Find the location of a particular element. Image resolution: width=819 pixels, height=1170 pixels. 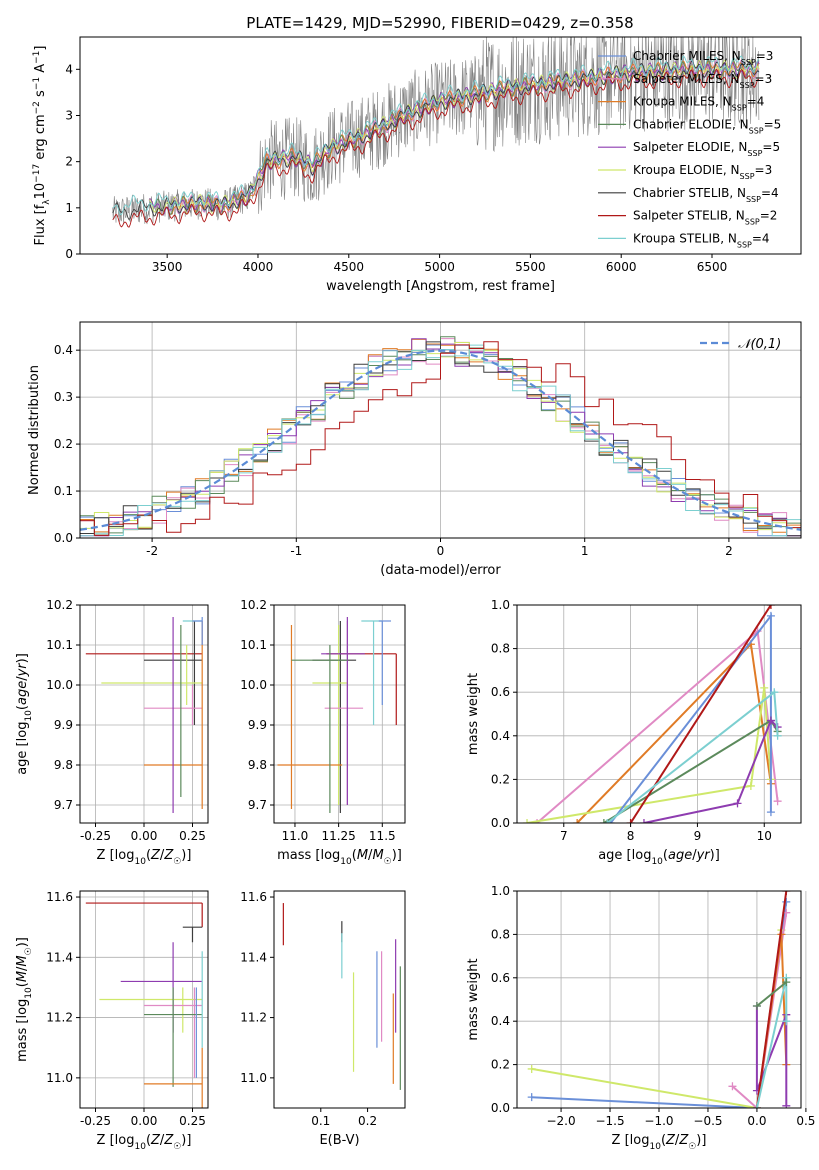

age_weight-frame is located at coordinates (659, 714).